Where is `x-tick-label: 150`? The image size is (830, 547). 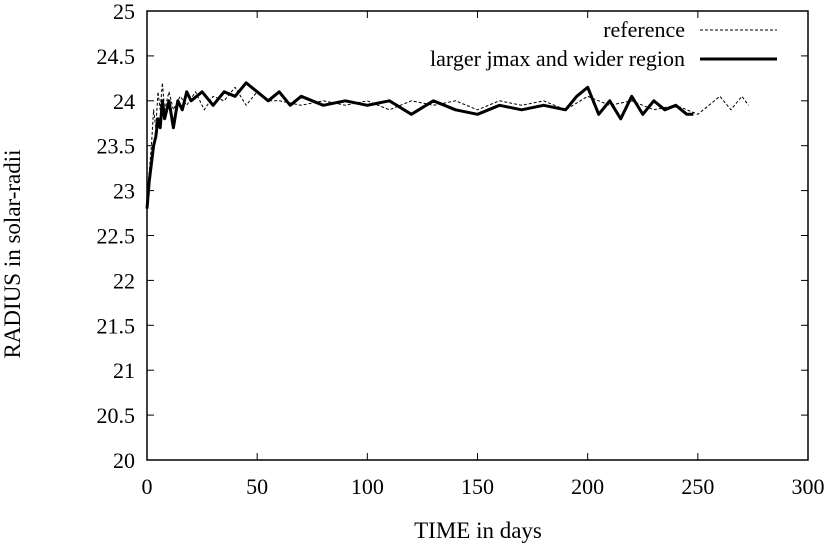 x-tick-label: 150 is located at coordinates (477, 486).